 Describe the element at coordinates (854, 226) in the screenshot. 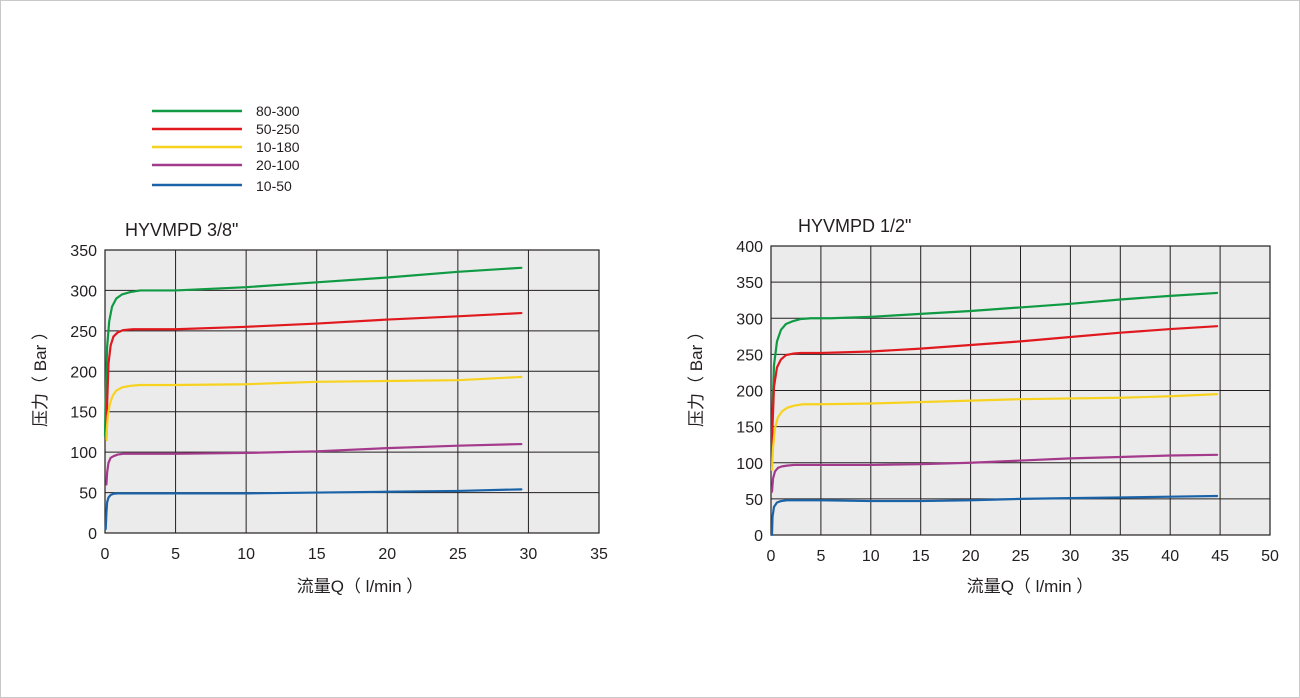

I see `chart-title: HYVMPD 1/2"` at that location.